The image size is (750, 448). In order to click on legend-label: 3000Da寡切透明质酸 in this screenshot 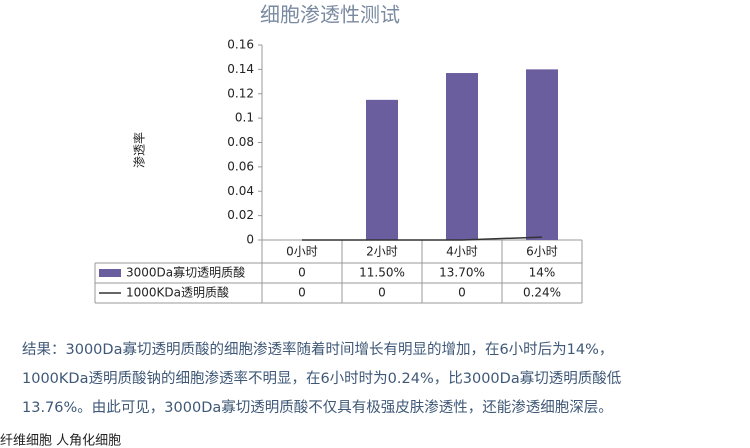, I will do `click(185, 272)`.